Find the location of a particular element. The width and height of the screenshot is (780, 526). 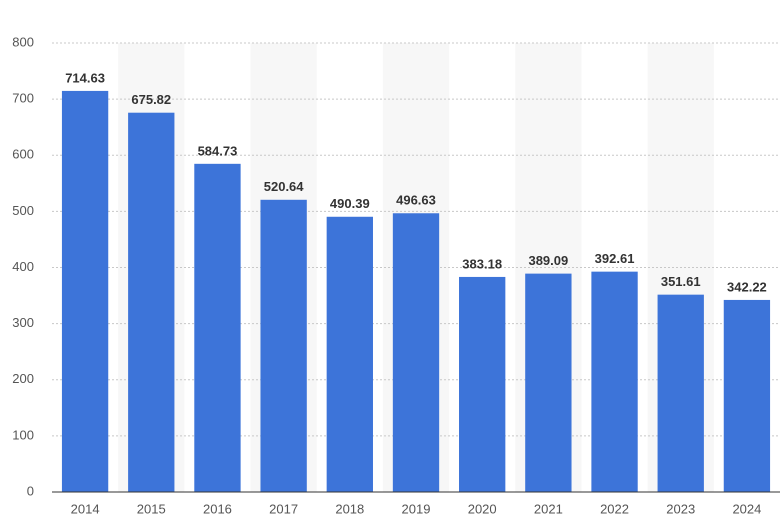

x-tick-label: 2015 is located at coordinates (151, 508).